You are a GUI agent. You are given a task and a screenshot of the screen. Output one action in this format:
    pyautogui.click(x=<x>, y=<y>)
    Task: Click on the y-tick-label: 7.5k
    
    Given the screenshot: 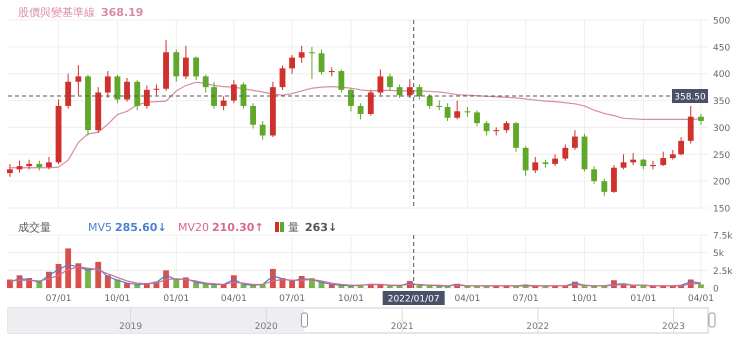 What is the action you would take?
    pyautogui.click(x=723, y=237)
    